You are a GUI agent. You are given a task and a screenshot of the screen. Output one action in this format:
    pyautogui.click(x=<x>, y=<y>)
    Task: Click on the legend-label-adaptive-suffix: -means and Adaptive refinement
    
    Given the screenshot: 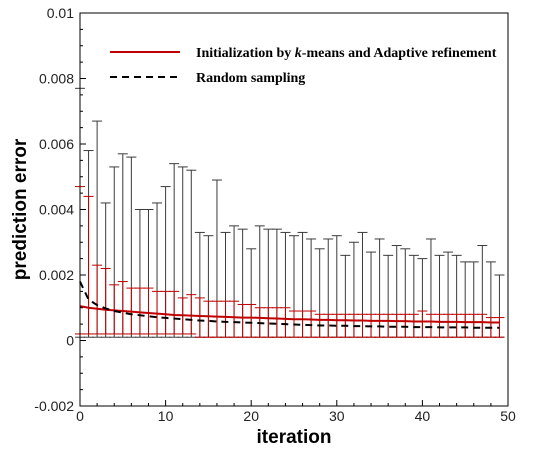 What is the action you would take?
    pyautogui.click(x=399, y=53)
    